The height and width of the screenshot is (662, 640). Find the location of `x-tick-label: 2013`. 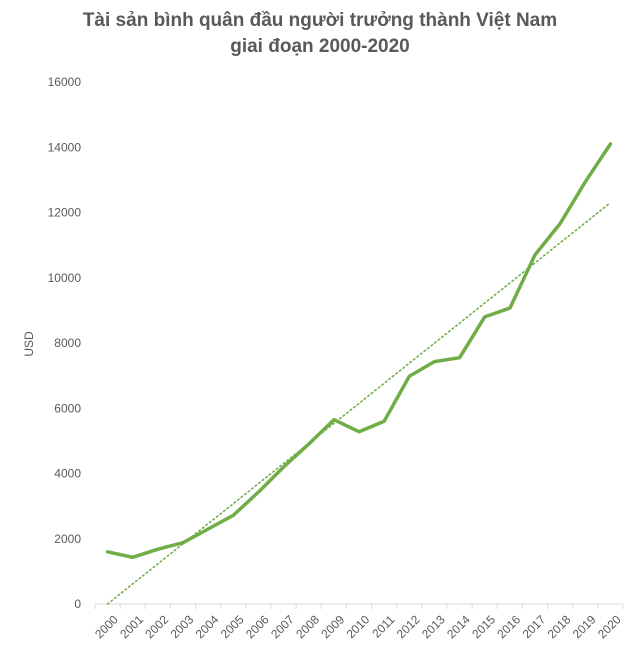

x-tick-label: 2013 is located at coordinates (433, 626).